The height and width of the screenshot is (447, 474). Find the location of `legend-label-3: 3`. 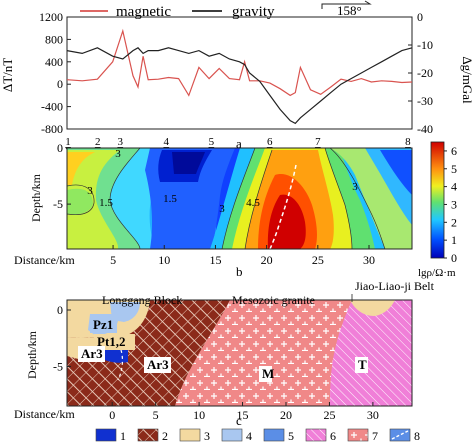

legend-label-3: 3 is located at coordinates (207, 435).